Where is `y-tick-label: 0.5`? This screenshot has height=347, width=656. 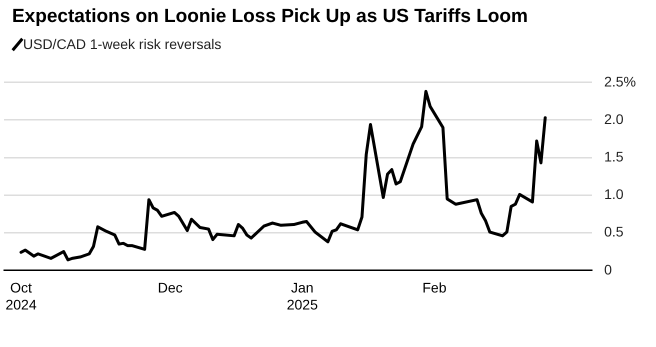
y-tick-label: 0.5 is located at coordinates (614, 232).